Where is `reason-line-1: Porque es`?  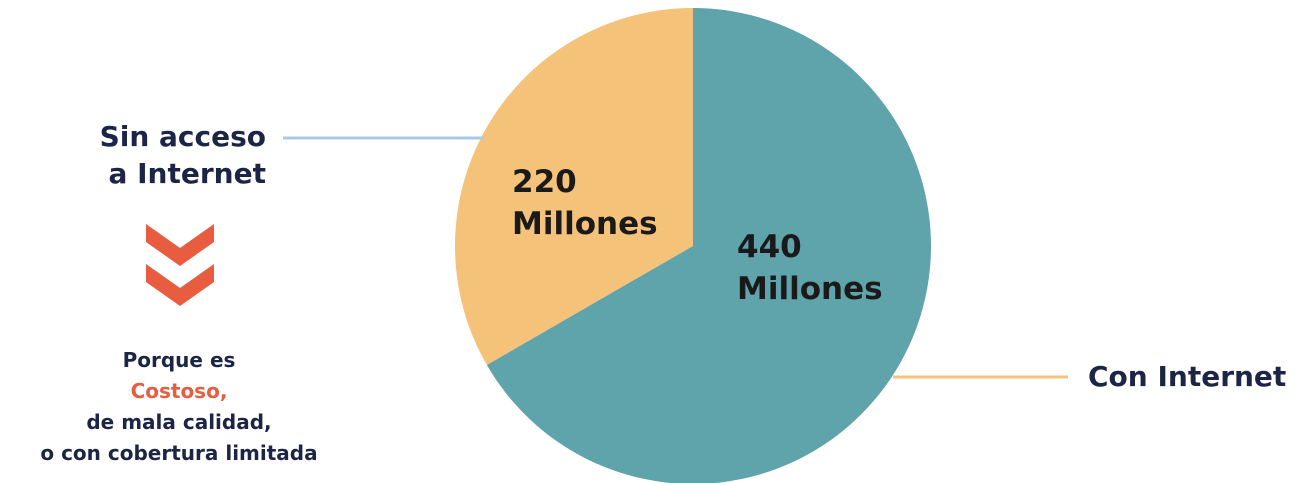
reason-line-1: Porque es is located at coordinates (179, 360).